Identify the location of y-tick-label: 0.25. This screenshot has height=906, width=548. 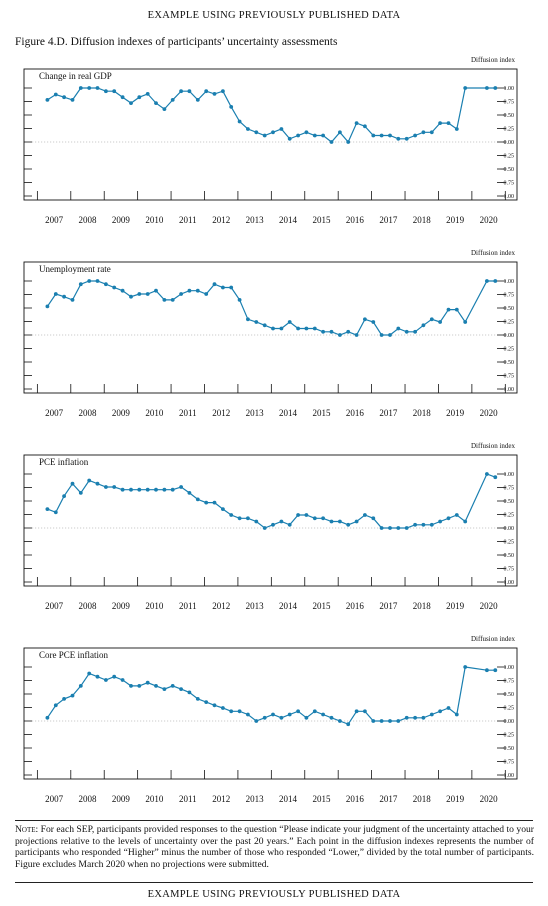
(509, 130).